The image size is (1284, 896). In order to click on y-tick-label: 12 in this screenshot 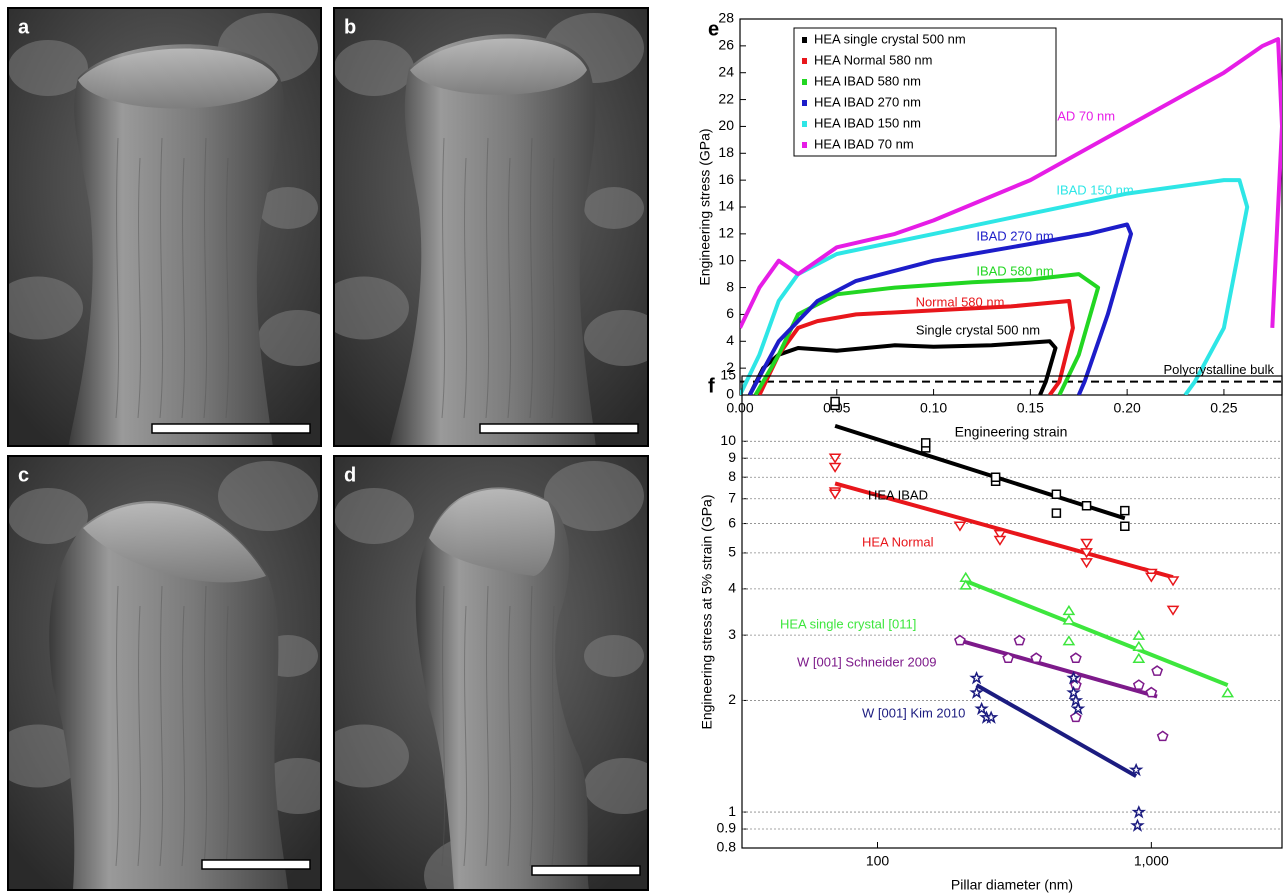, I will do `click(726, 233)`.